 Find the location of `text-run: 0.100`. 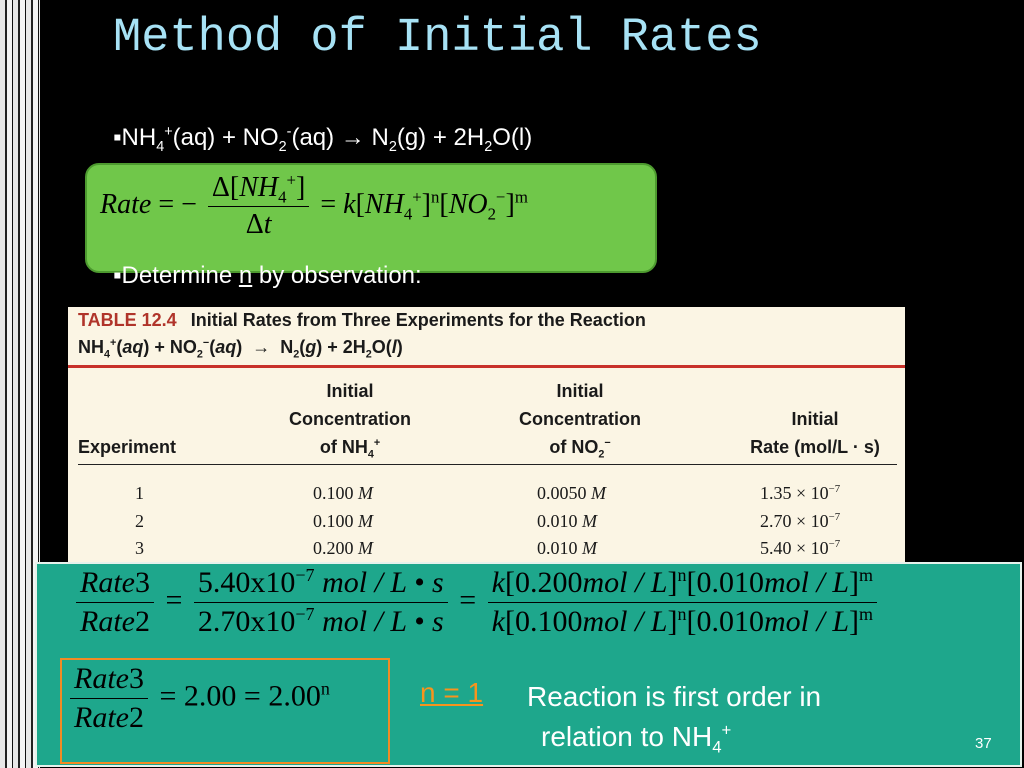

text-run: 0.100 is located at coordinates (335, 493).